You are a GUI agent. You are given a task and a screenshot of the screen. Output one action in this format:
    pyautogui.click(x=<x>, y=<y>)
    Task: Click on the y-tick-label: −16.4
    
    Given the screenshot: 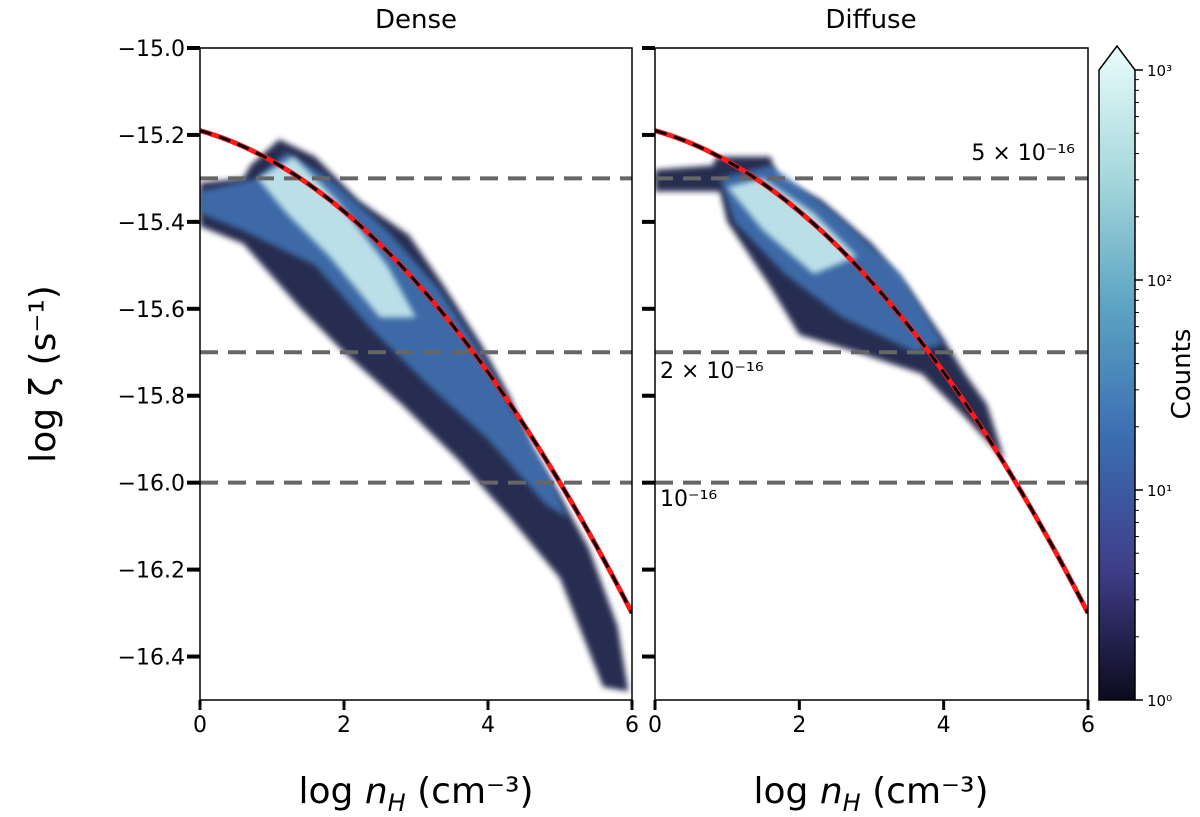 What is the action you would take?
    pyautogui.click(x=151, y=658)
    